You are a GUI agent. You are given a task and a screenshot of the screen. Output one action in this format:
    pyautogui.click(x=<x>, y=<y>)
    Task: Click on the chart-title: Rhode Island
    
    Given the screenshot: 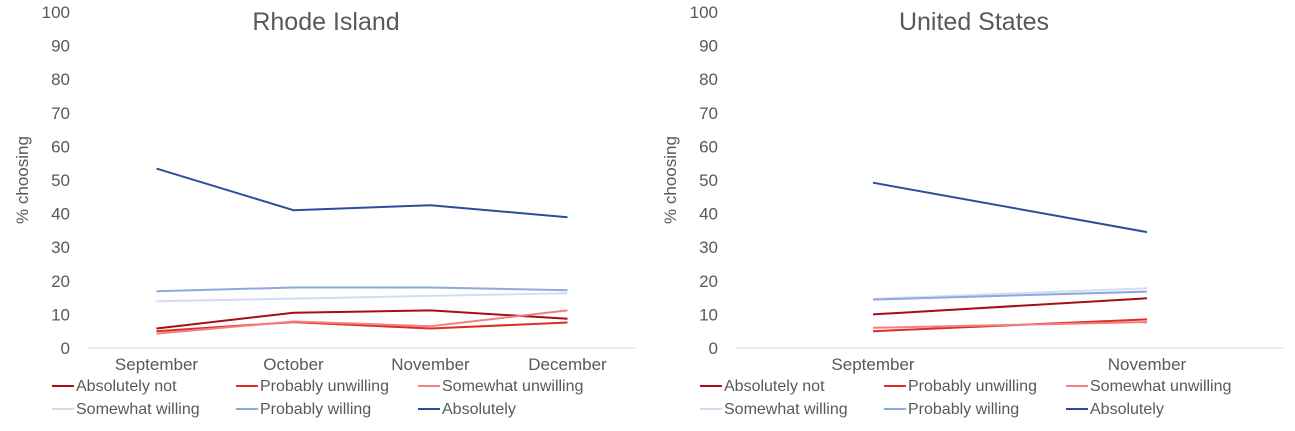 What is the action you would take?
    pyautogui.click(x=325, y=22)
    